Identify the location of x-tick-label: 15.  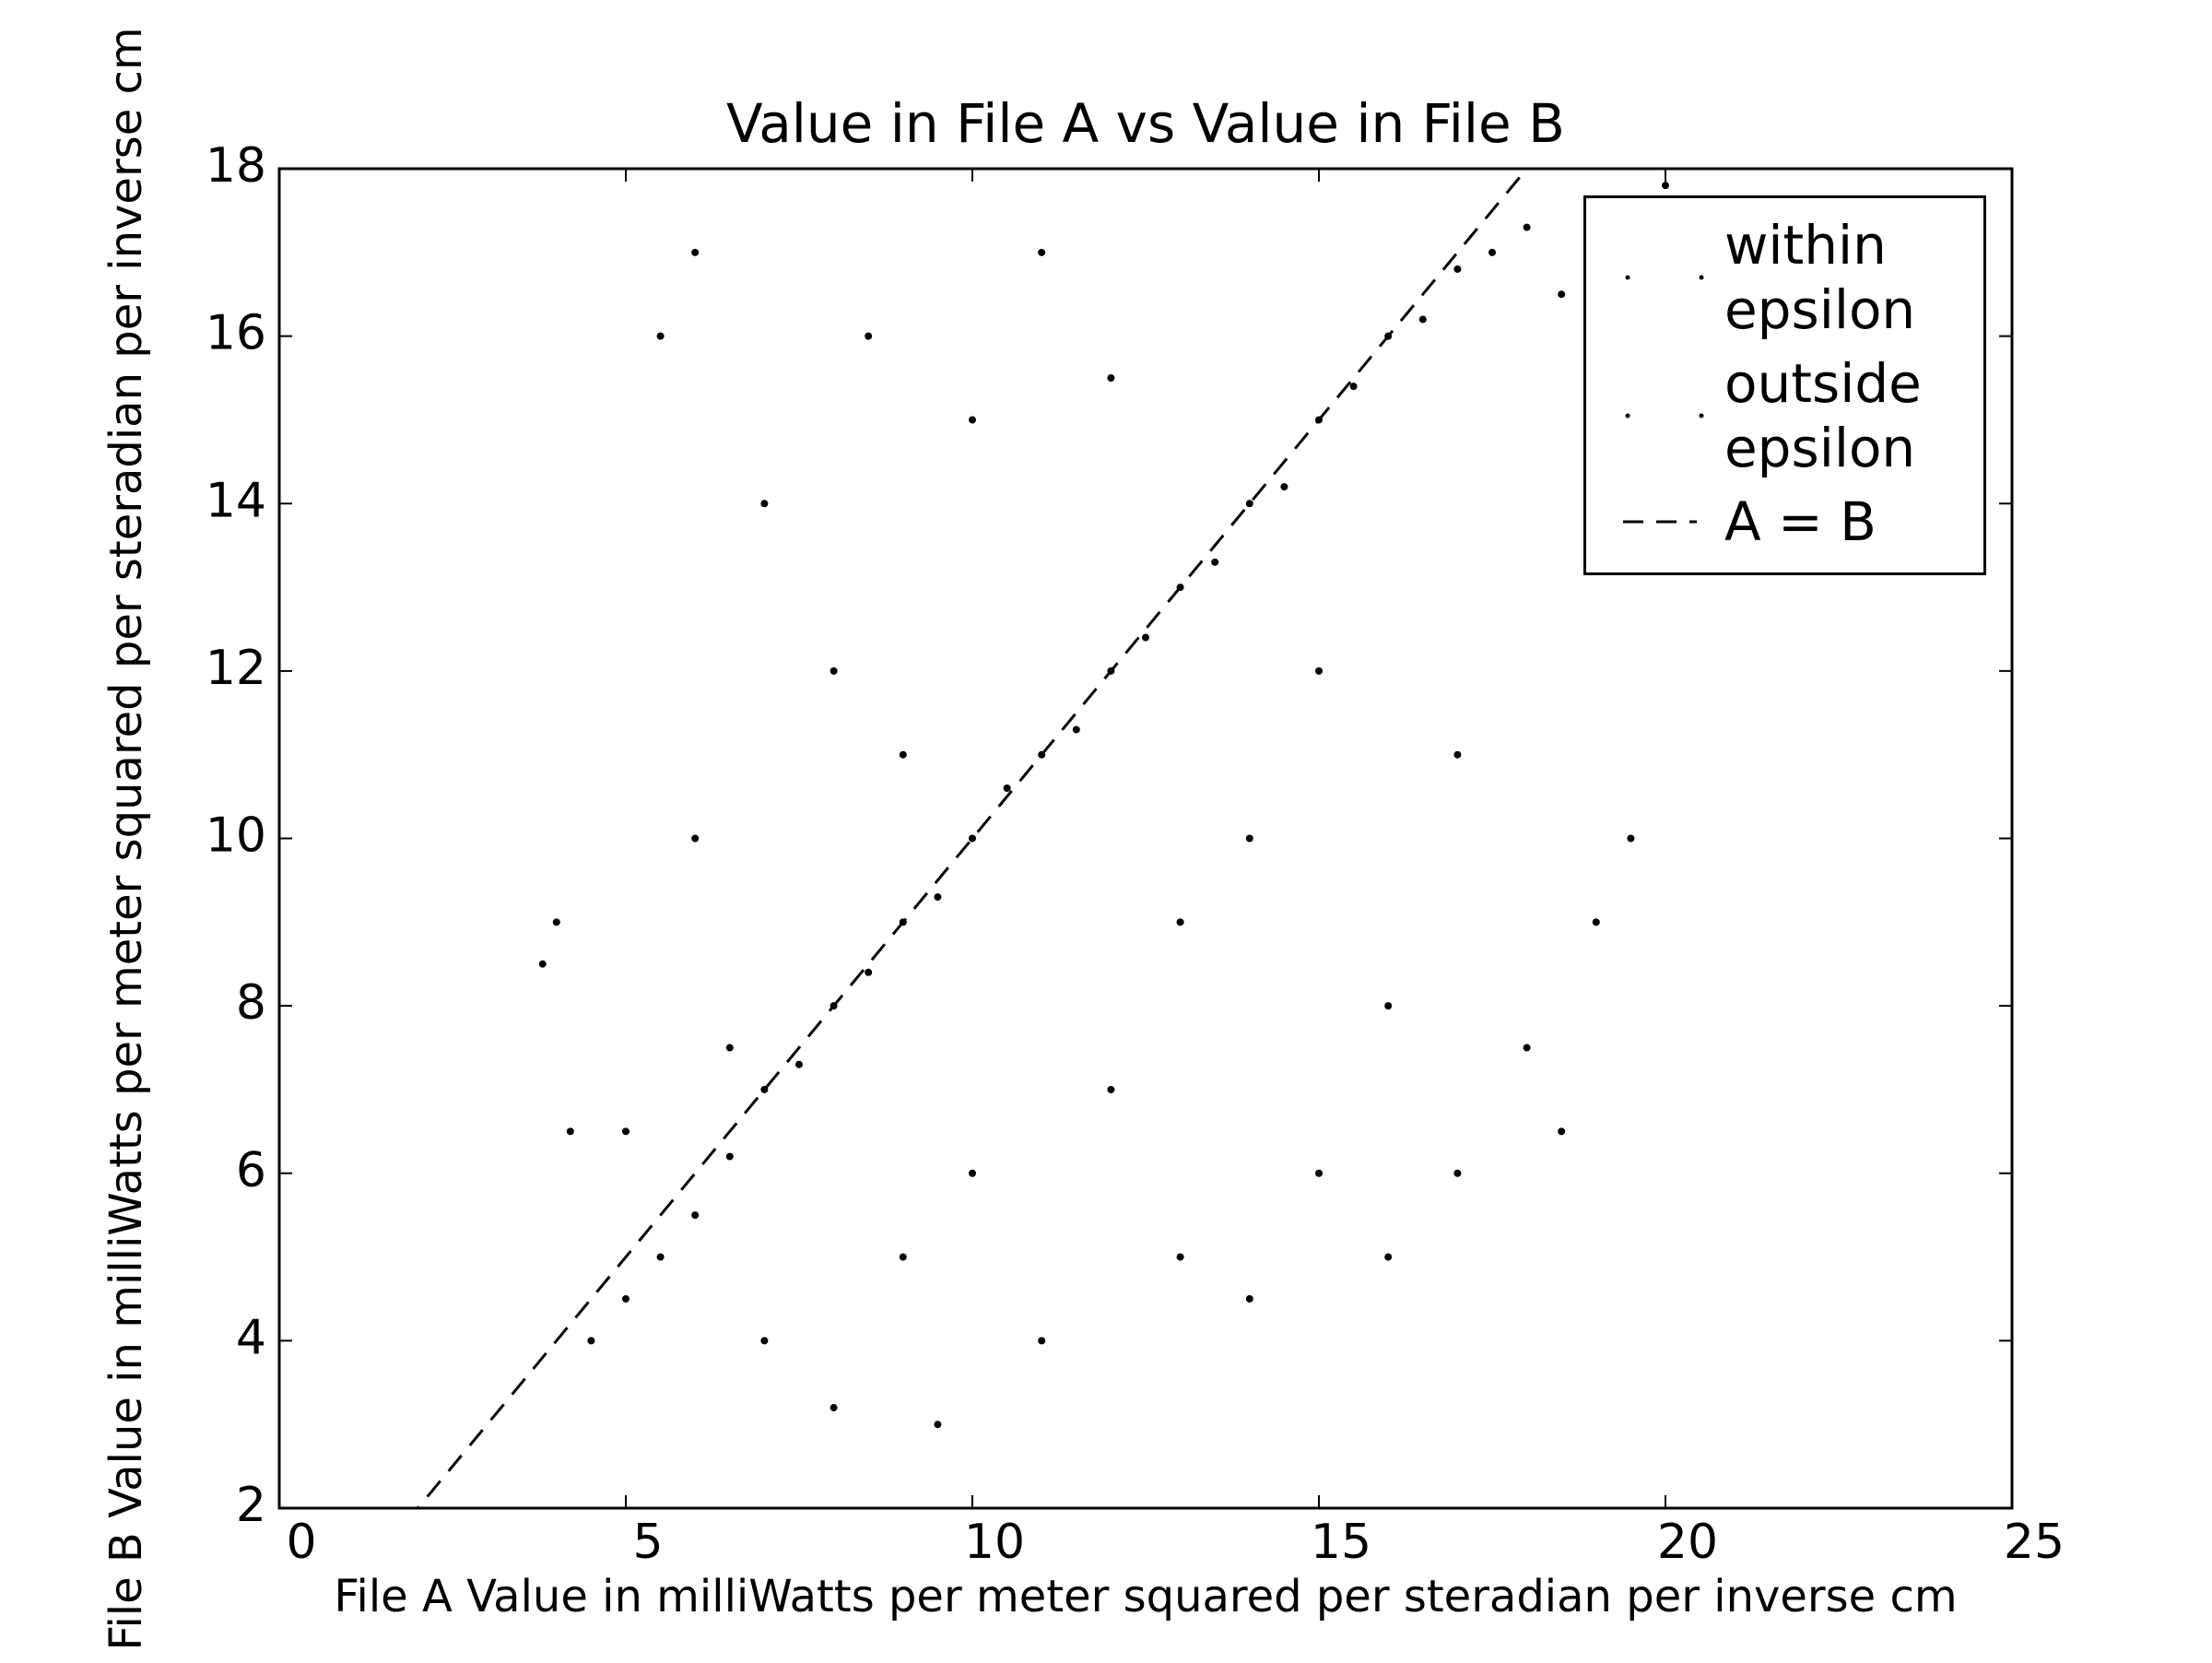
(1341, 1542).